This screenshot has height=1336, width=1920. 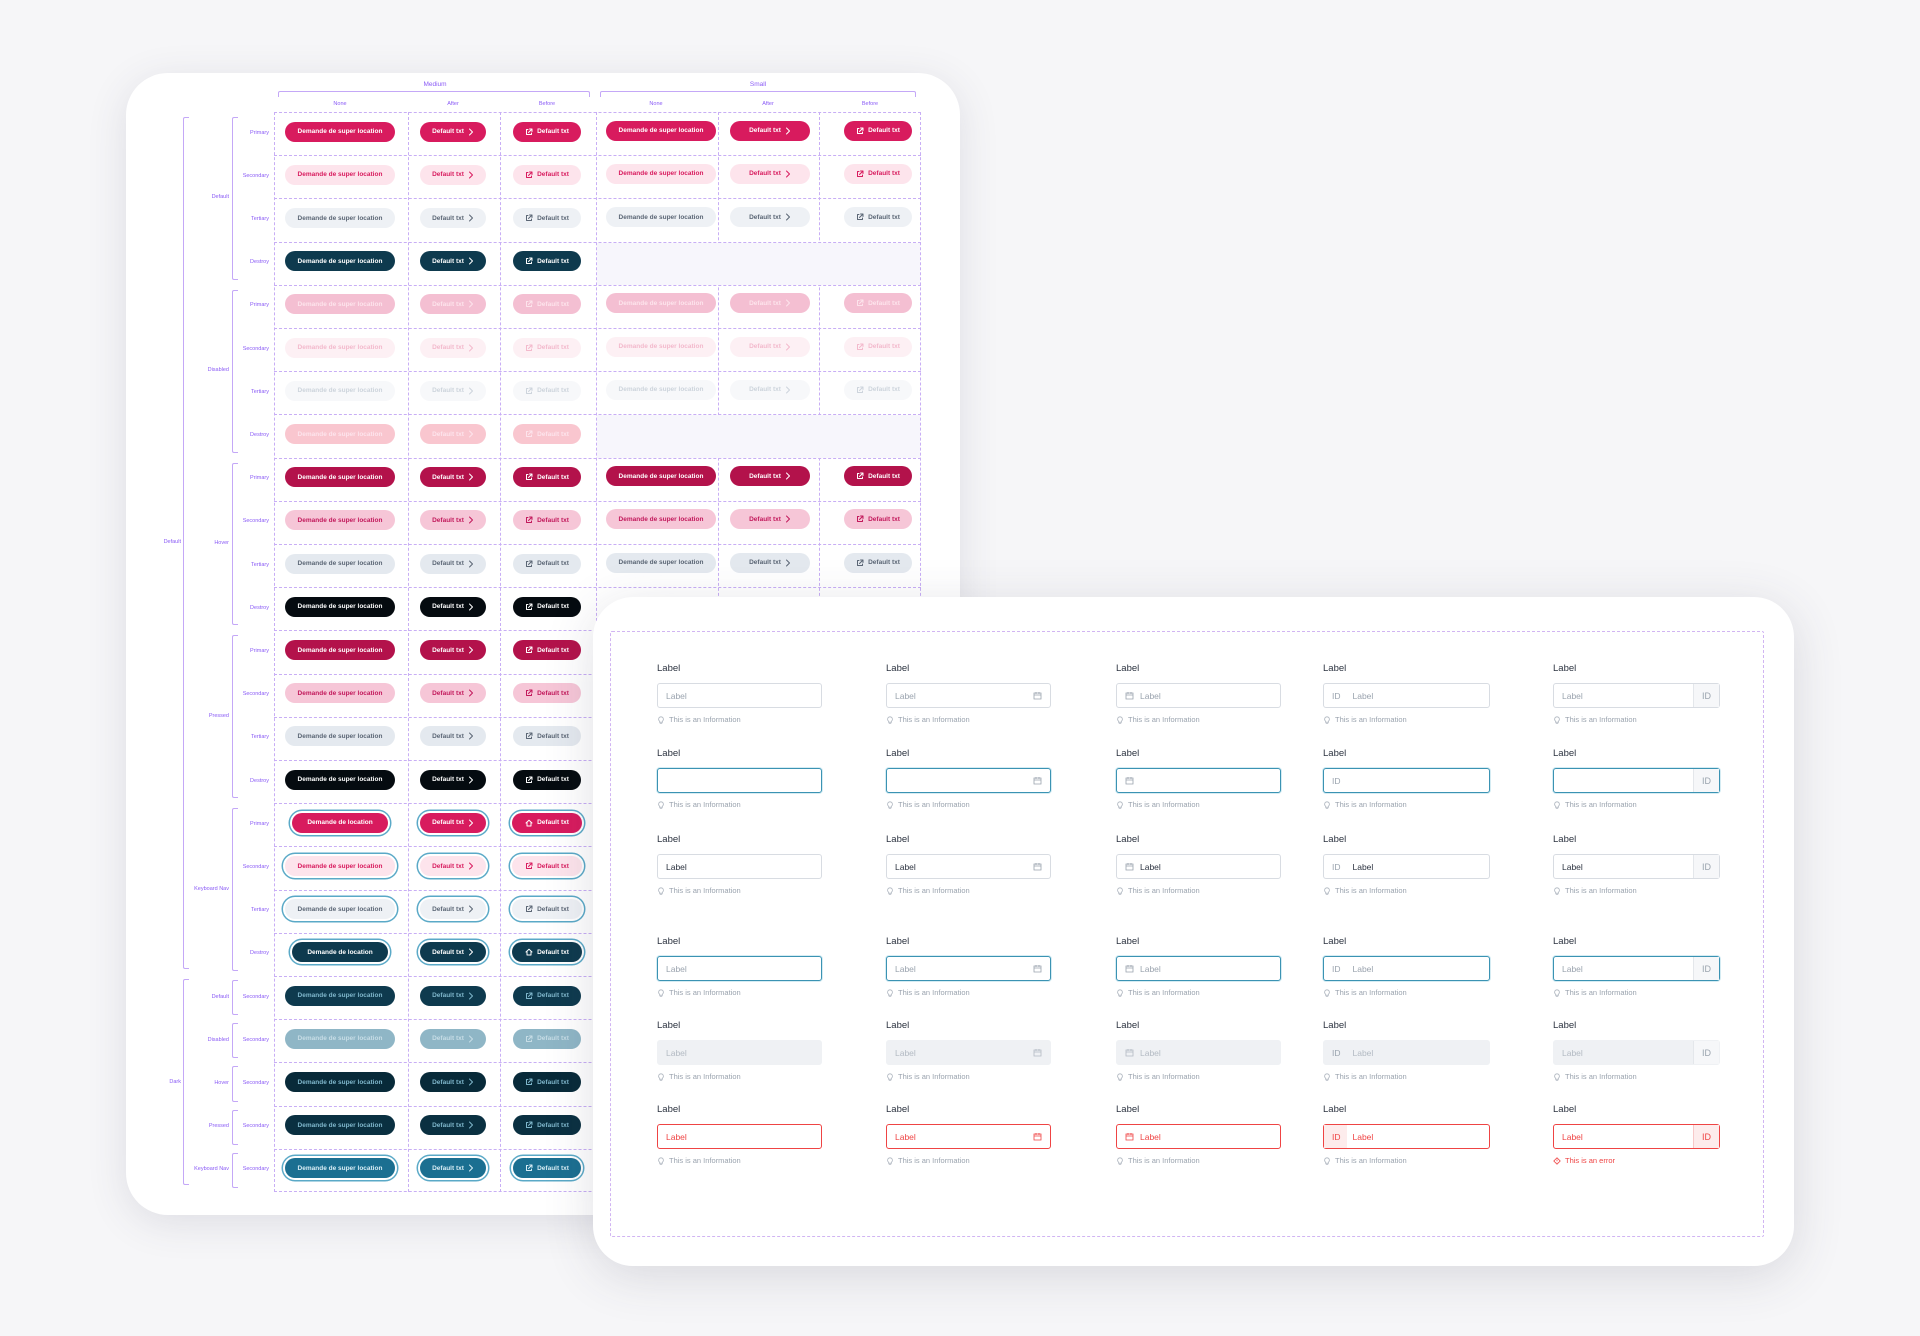 I want to click on input-field-text, so click(x=739, y=780).